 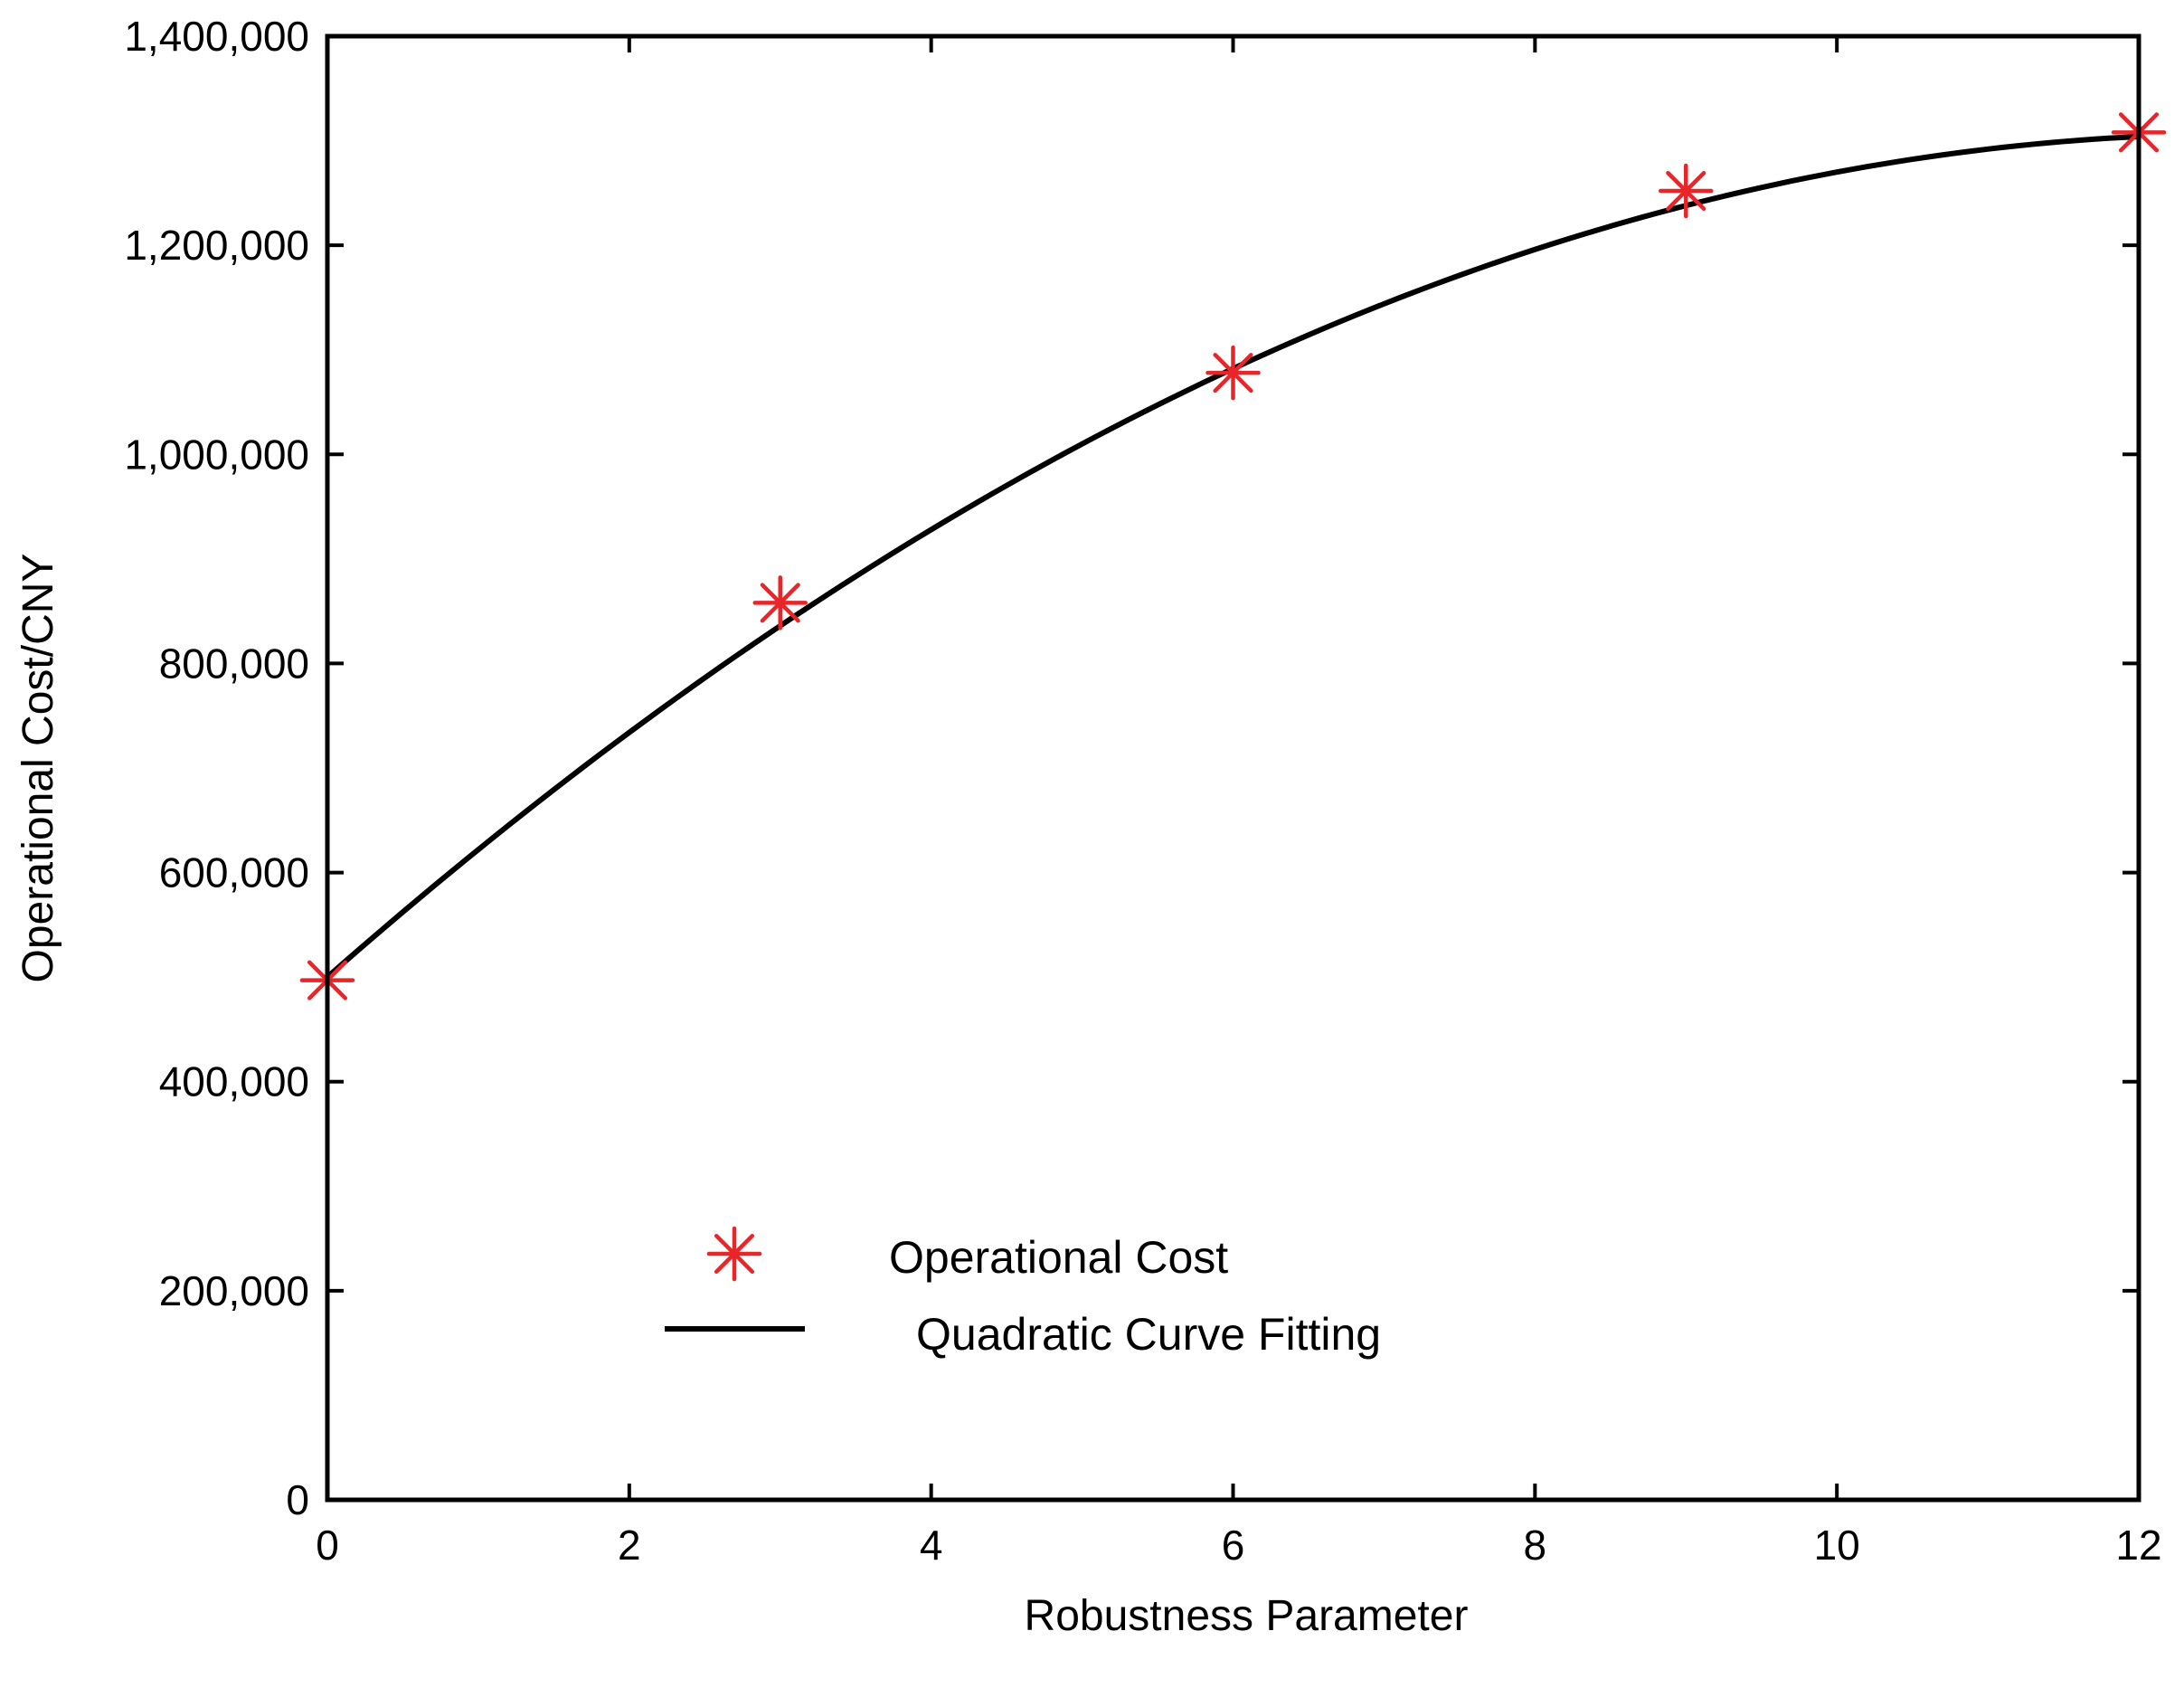 I want to click on x-tick-label: 4, so click(x=932, y=1545).